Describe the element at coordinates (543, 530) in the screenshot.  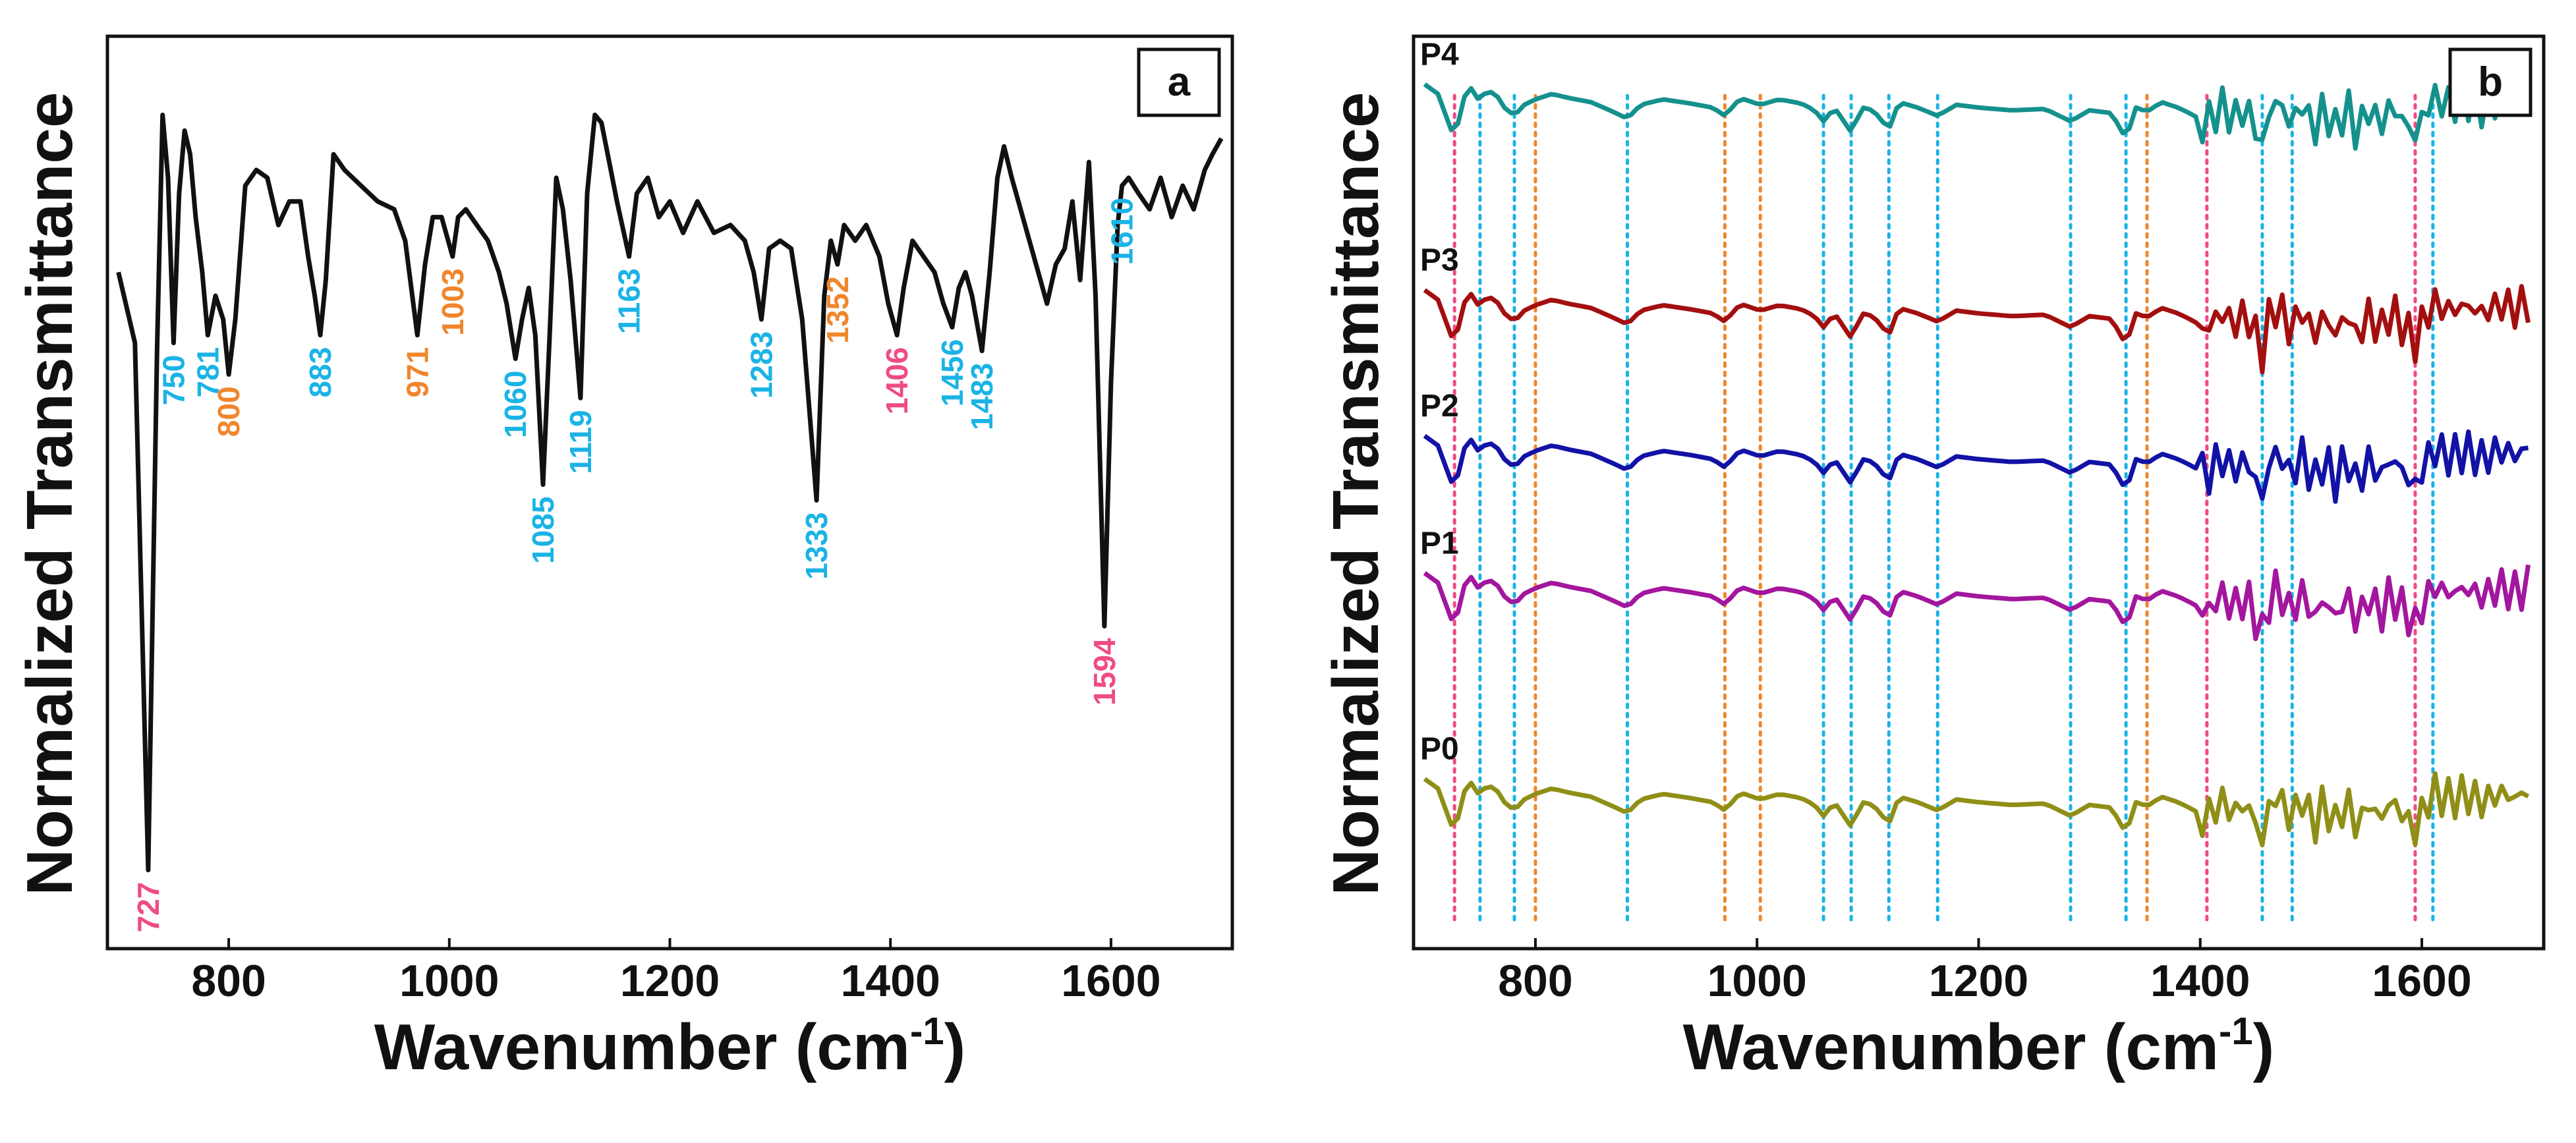
I see `peak-label-1085: 1085` at that location.